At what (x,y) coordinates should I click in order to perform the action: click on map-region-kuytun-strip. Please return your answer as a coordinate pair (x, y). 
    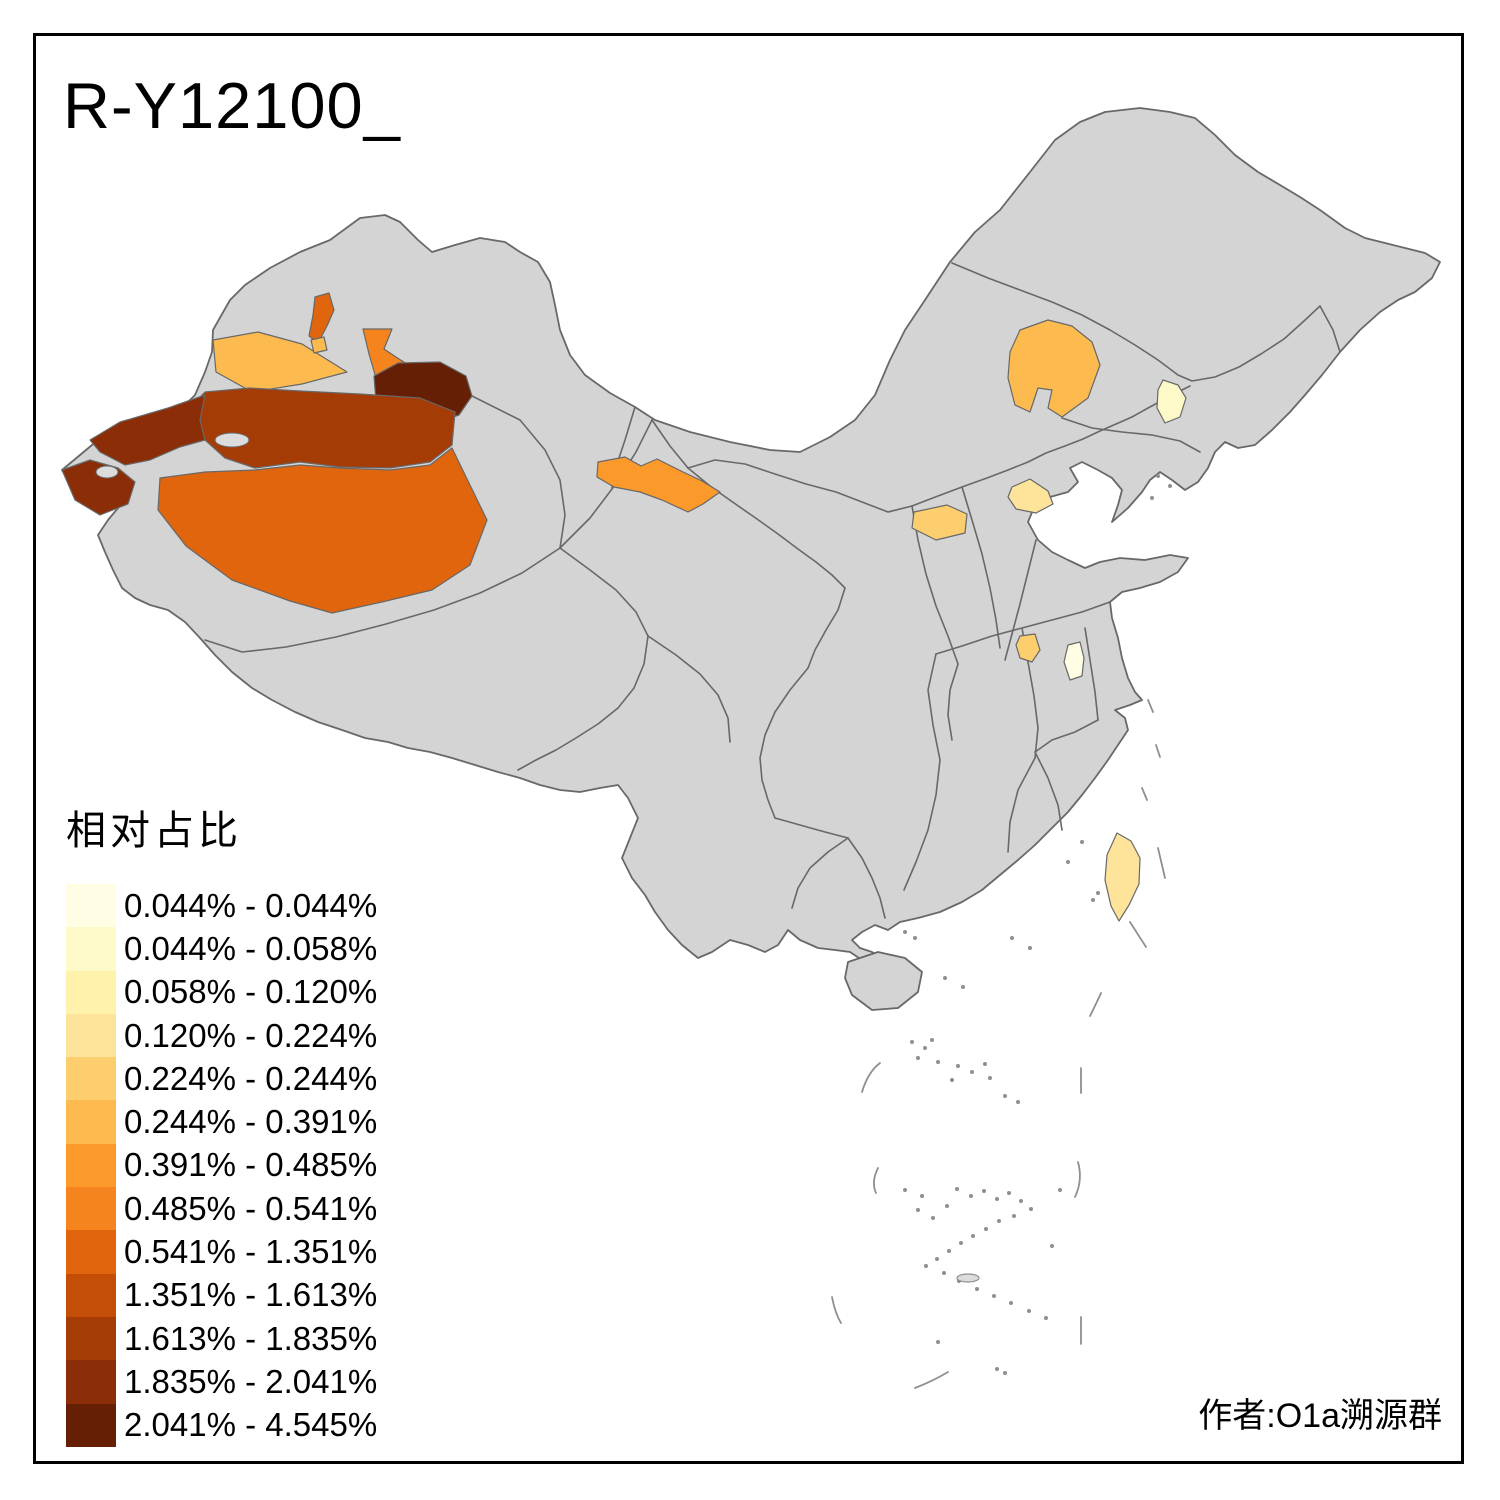
    Looking at the image, I should click on (321, 318).